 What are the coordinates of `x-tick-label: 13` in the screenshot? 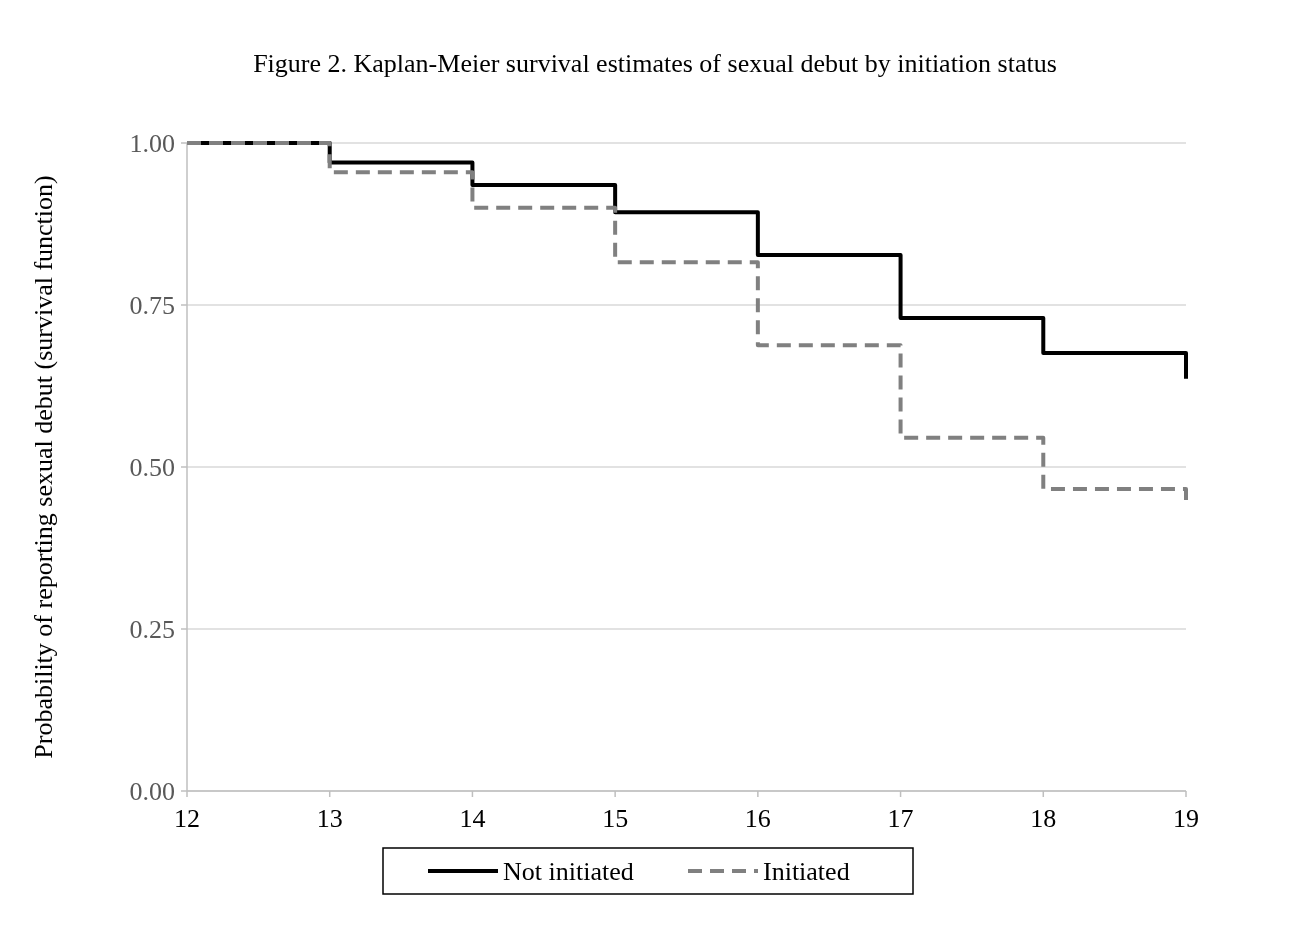 It's located at (329, 818).